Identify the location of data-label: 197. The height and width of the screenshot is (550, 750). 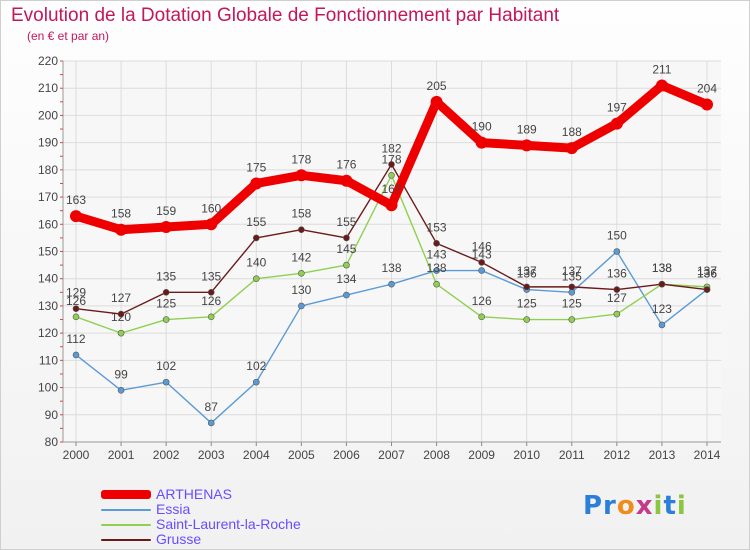
(617, 108).